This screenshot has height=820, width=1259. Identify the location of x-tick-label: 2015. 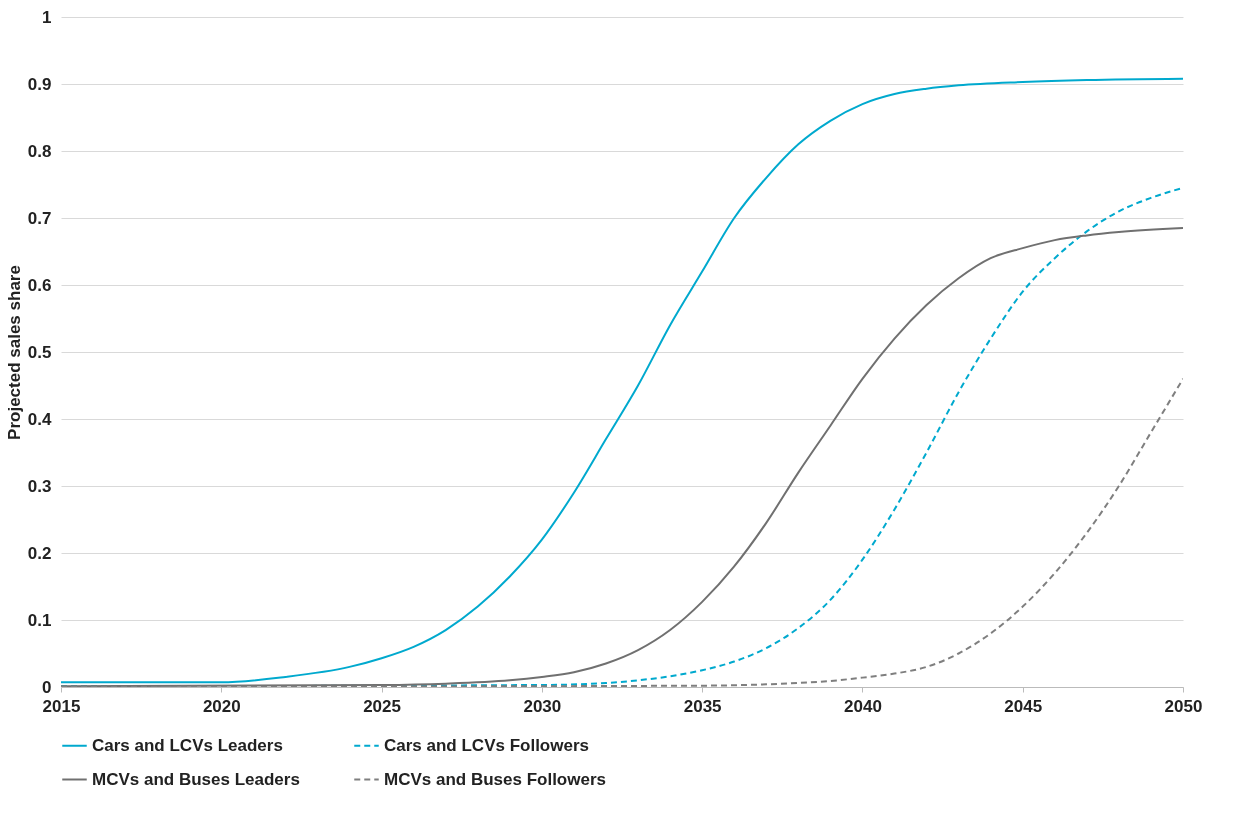
(61, 706).